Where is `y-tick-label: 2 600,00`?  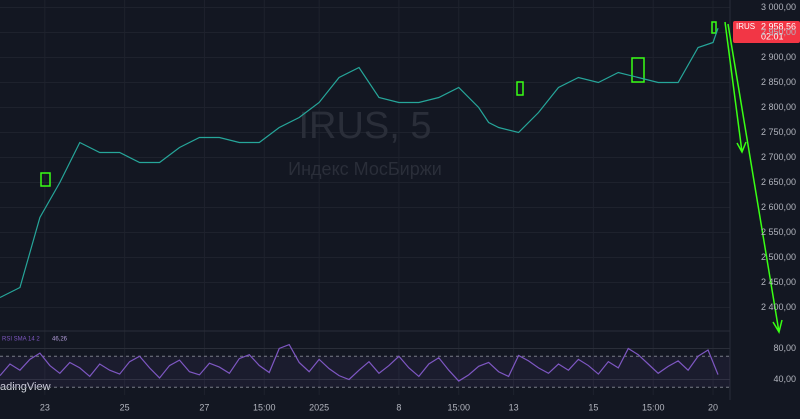 y-tick-label: 2 600,00 is located at coordinates (778, 207).